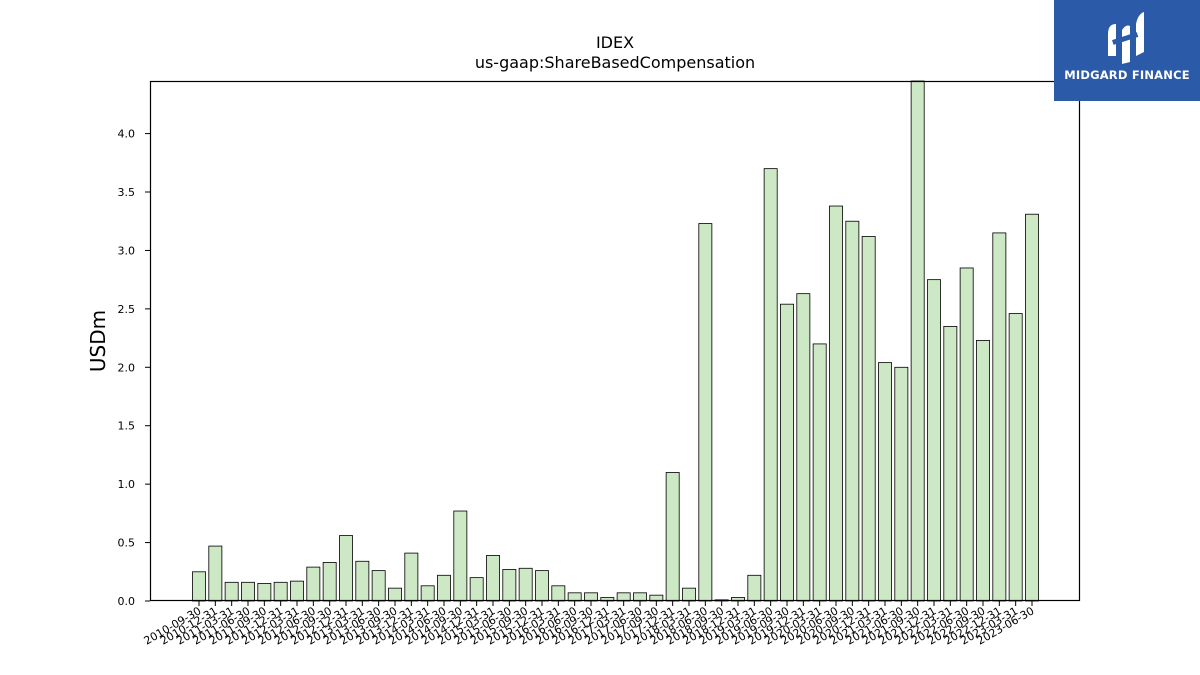  I want to click on y-tick-label: 4.0, so click(127, 134).